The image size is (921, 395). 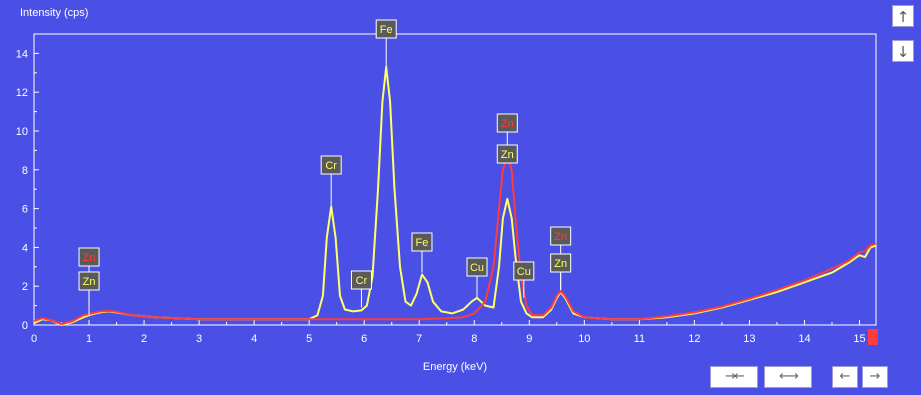 What do you see at coordinates (474, 339) in the screenshot?
I see `x-tick-label: 8` at bounding box center [474, 339].